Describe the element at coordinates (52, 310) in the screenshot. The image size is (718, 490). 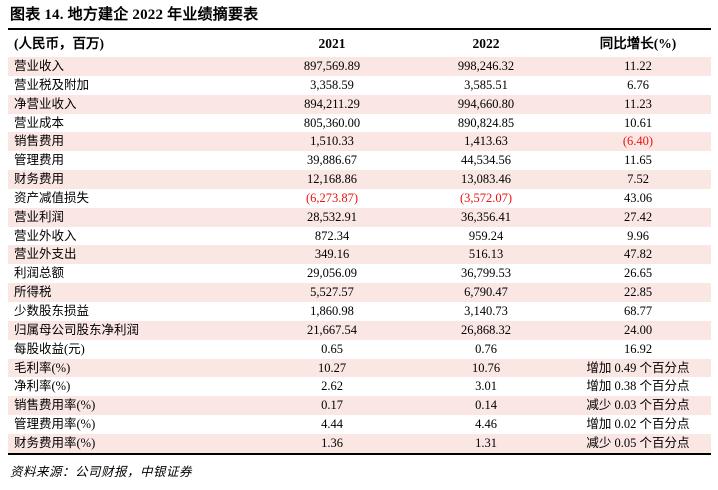
I see `row-label: 少数股东损益` at that location.